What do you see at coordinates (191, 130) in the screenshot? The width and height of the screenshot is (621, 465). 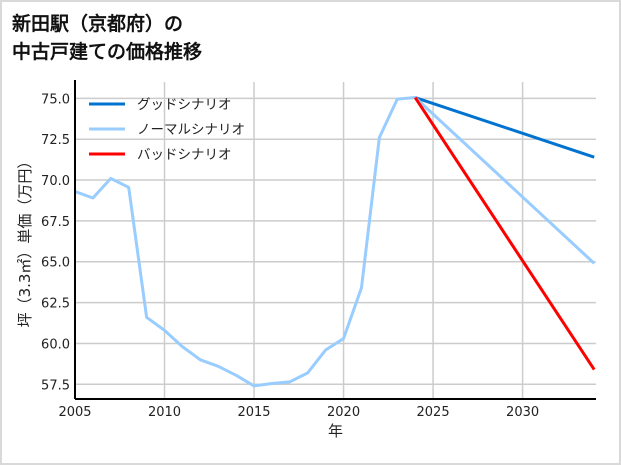 I see `legend-label: ノーマルシナリオ` at bounding box center [191, 130].